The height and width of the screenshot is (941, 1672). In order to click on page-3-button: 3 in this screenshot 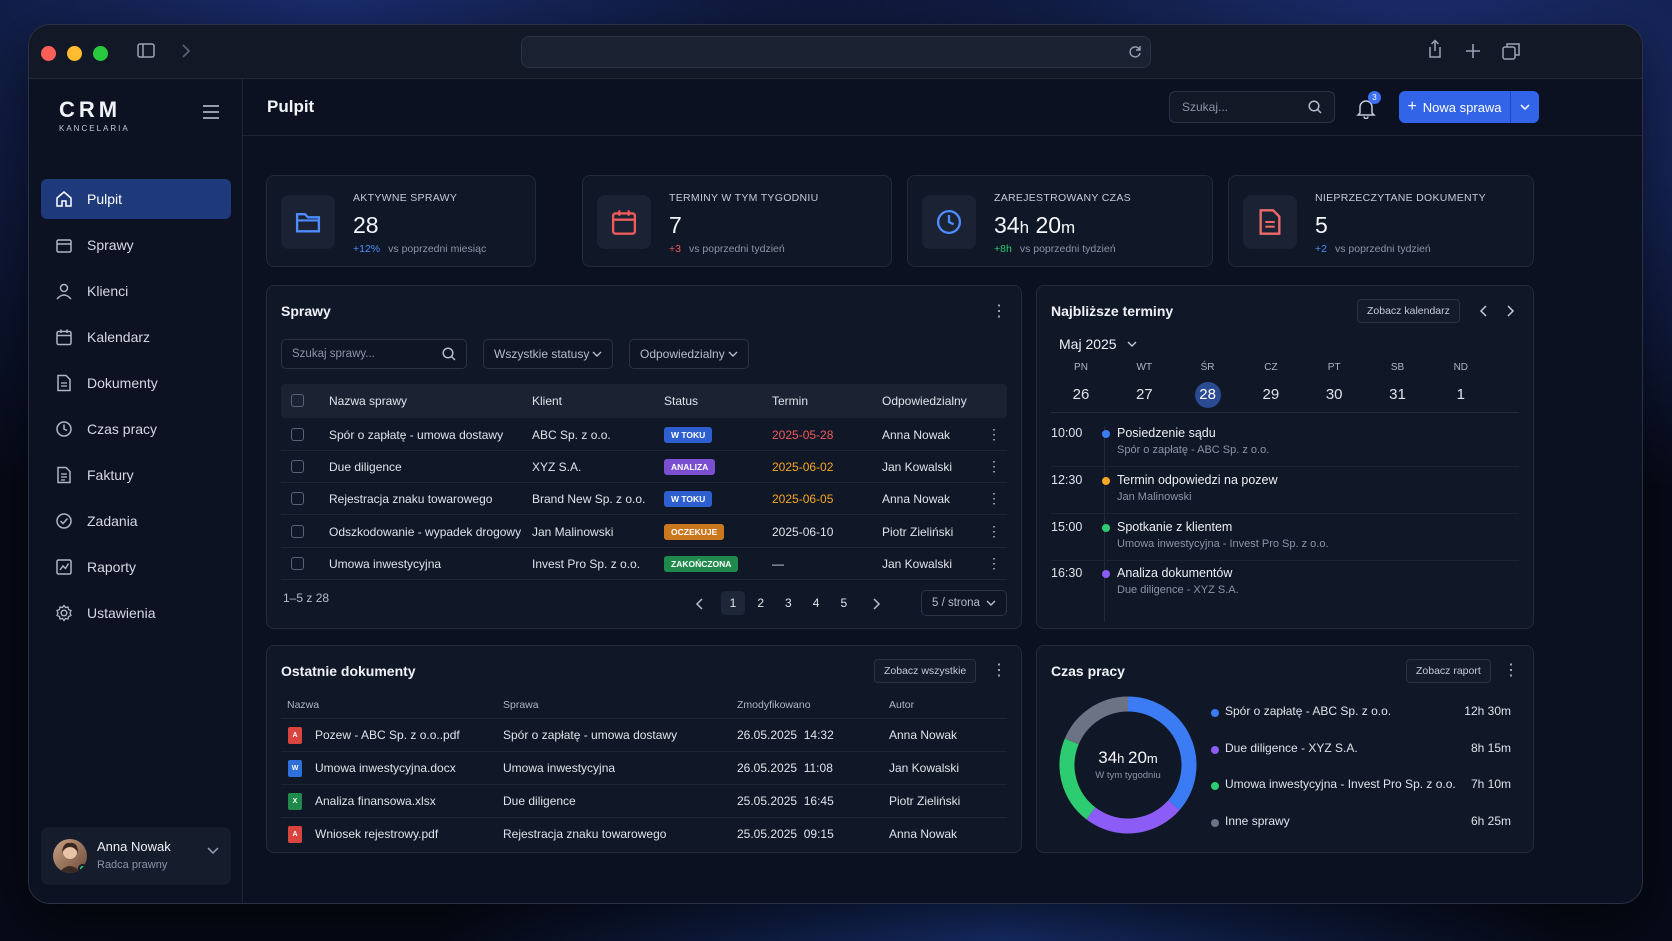, I will do `click(788, 603)`.